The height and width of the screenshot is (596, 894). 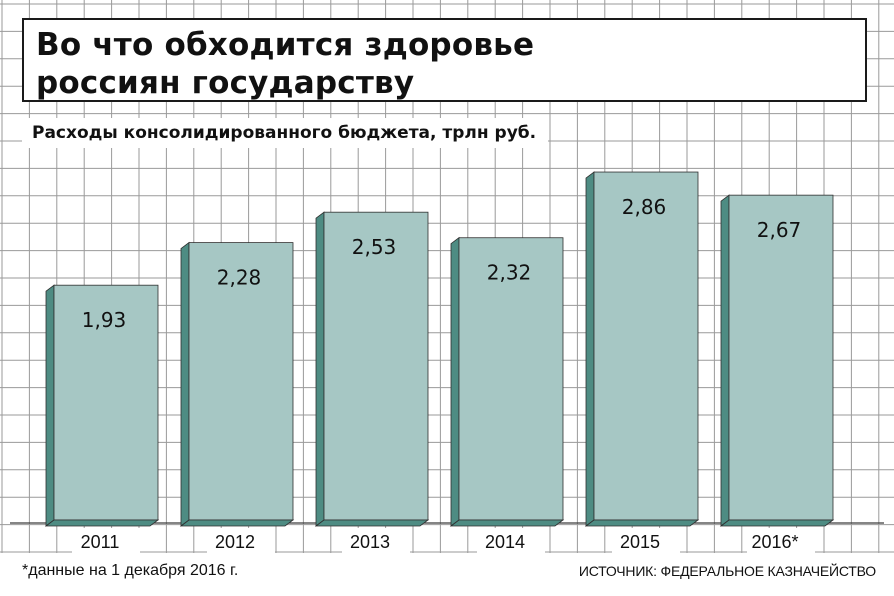 What do you see at coordinates (774, 542) in the screenshot?
I see `category-label: 2016*` at bounding box center [774, 542].